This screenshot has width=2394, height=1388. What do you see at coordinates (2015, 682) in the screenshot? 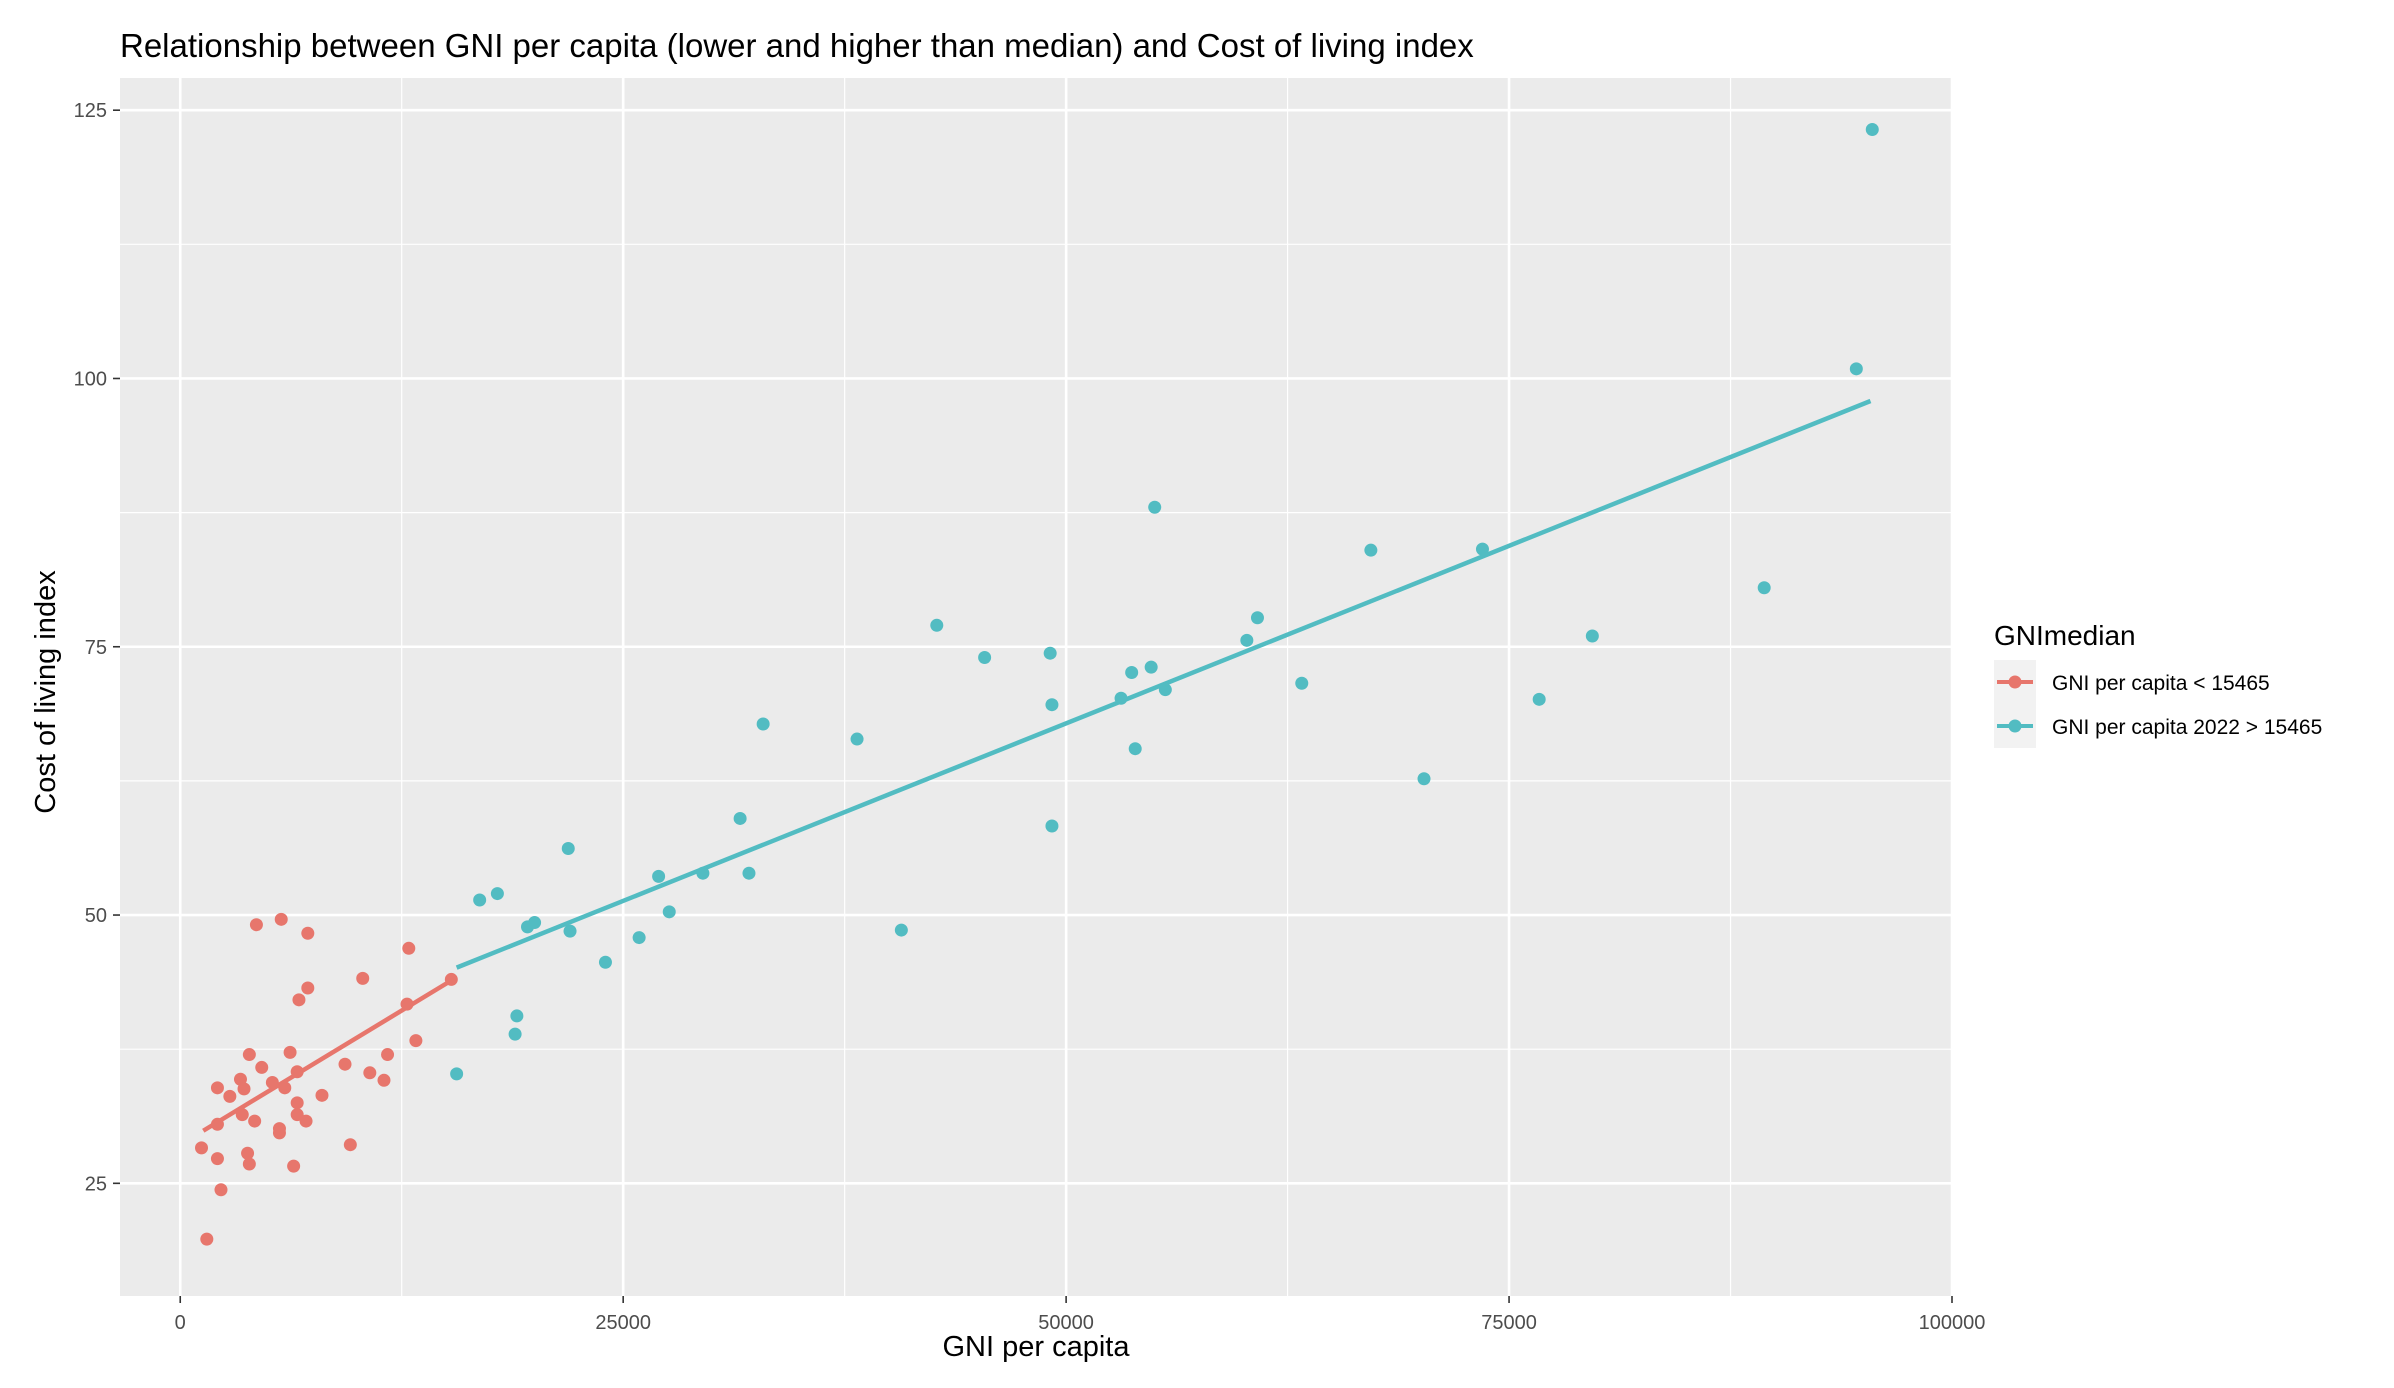
I see `legend-key-point` at bounding box center [2015, 682].